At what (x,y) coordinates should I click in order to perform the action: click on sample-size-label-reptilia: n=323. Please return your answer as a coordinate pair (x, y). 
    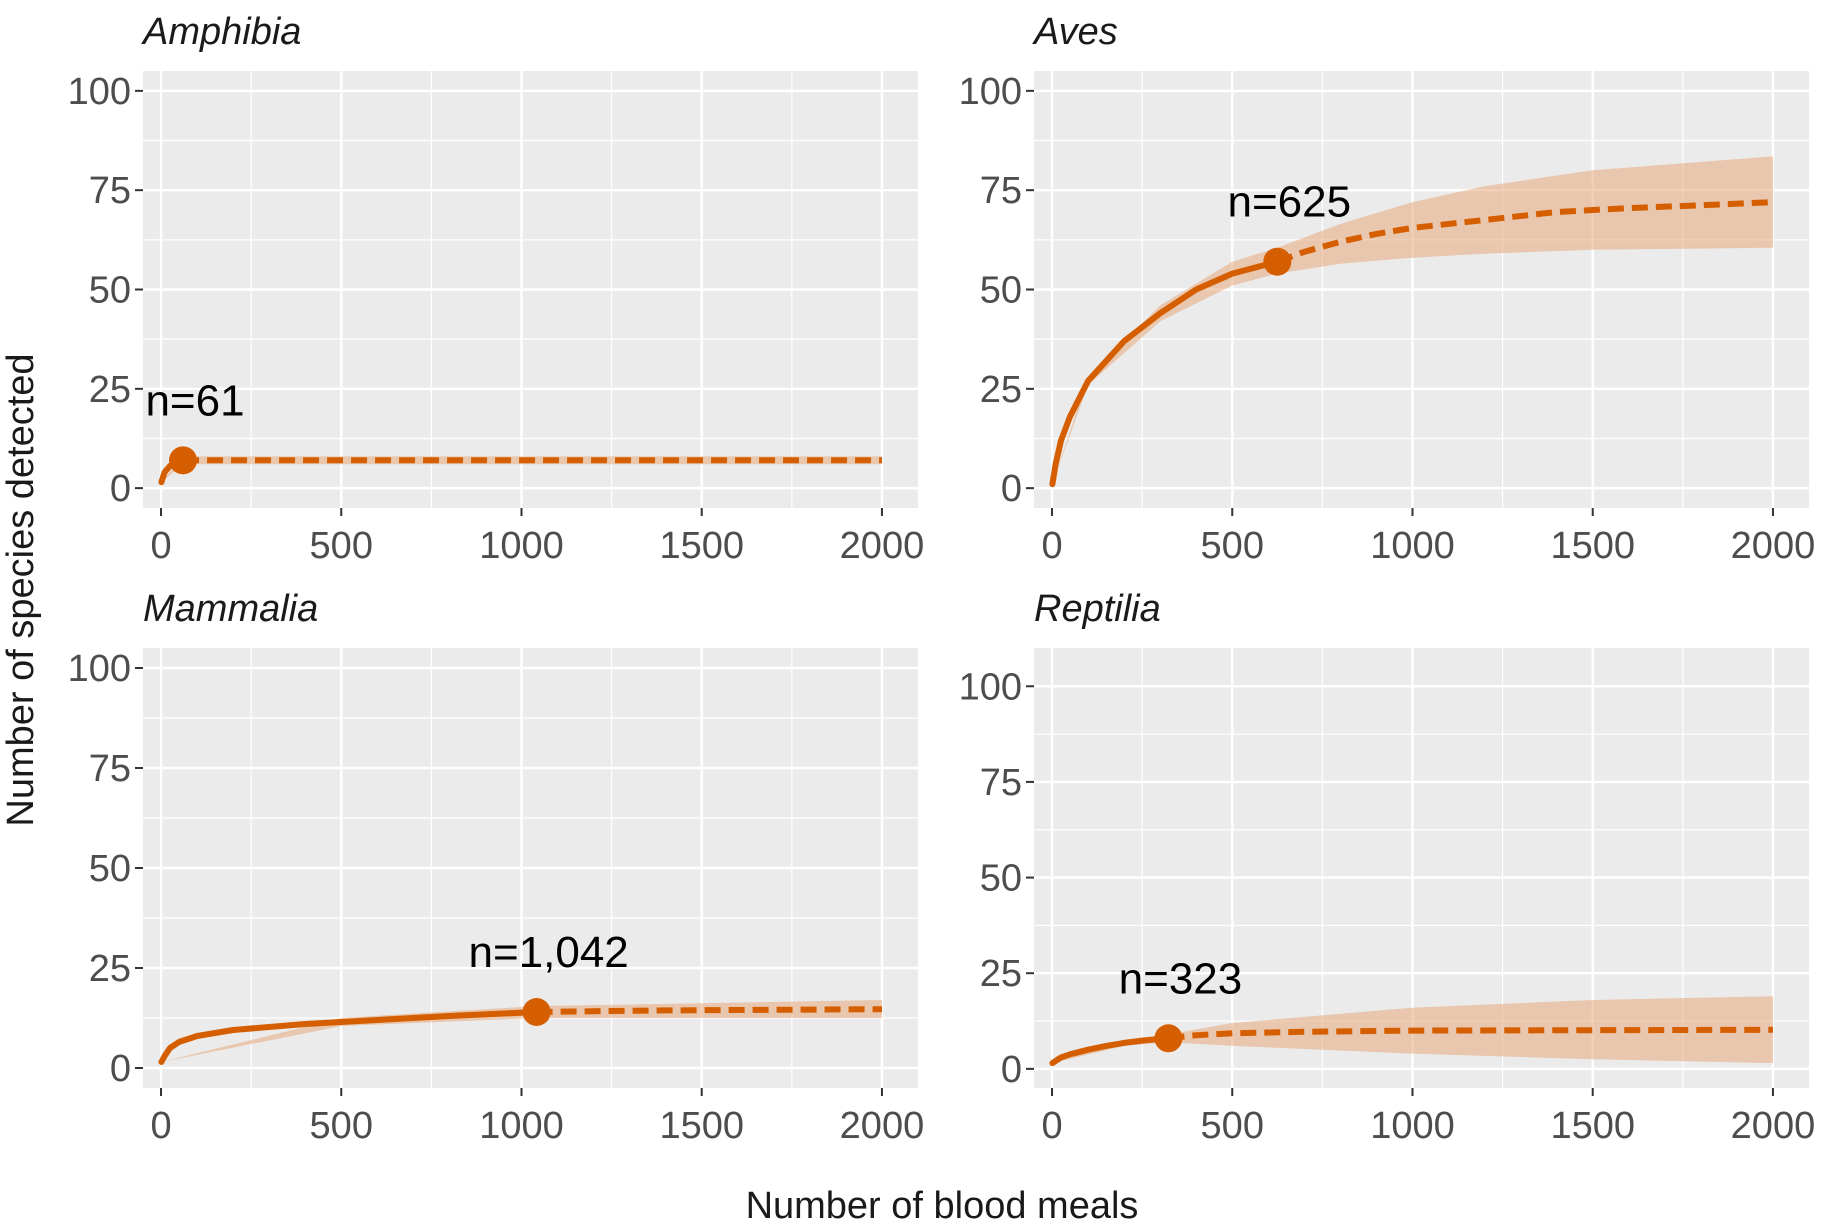
    Looking at the image, I should click on (1181, 978).